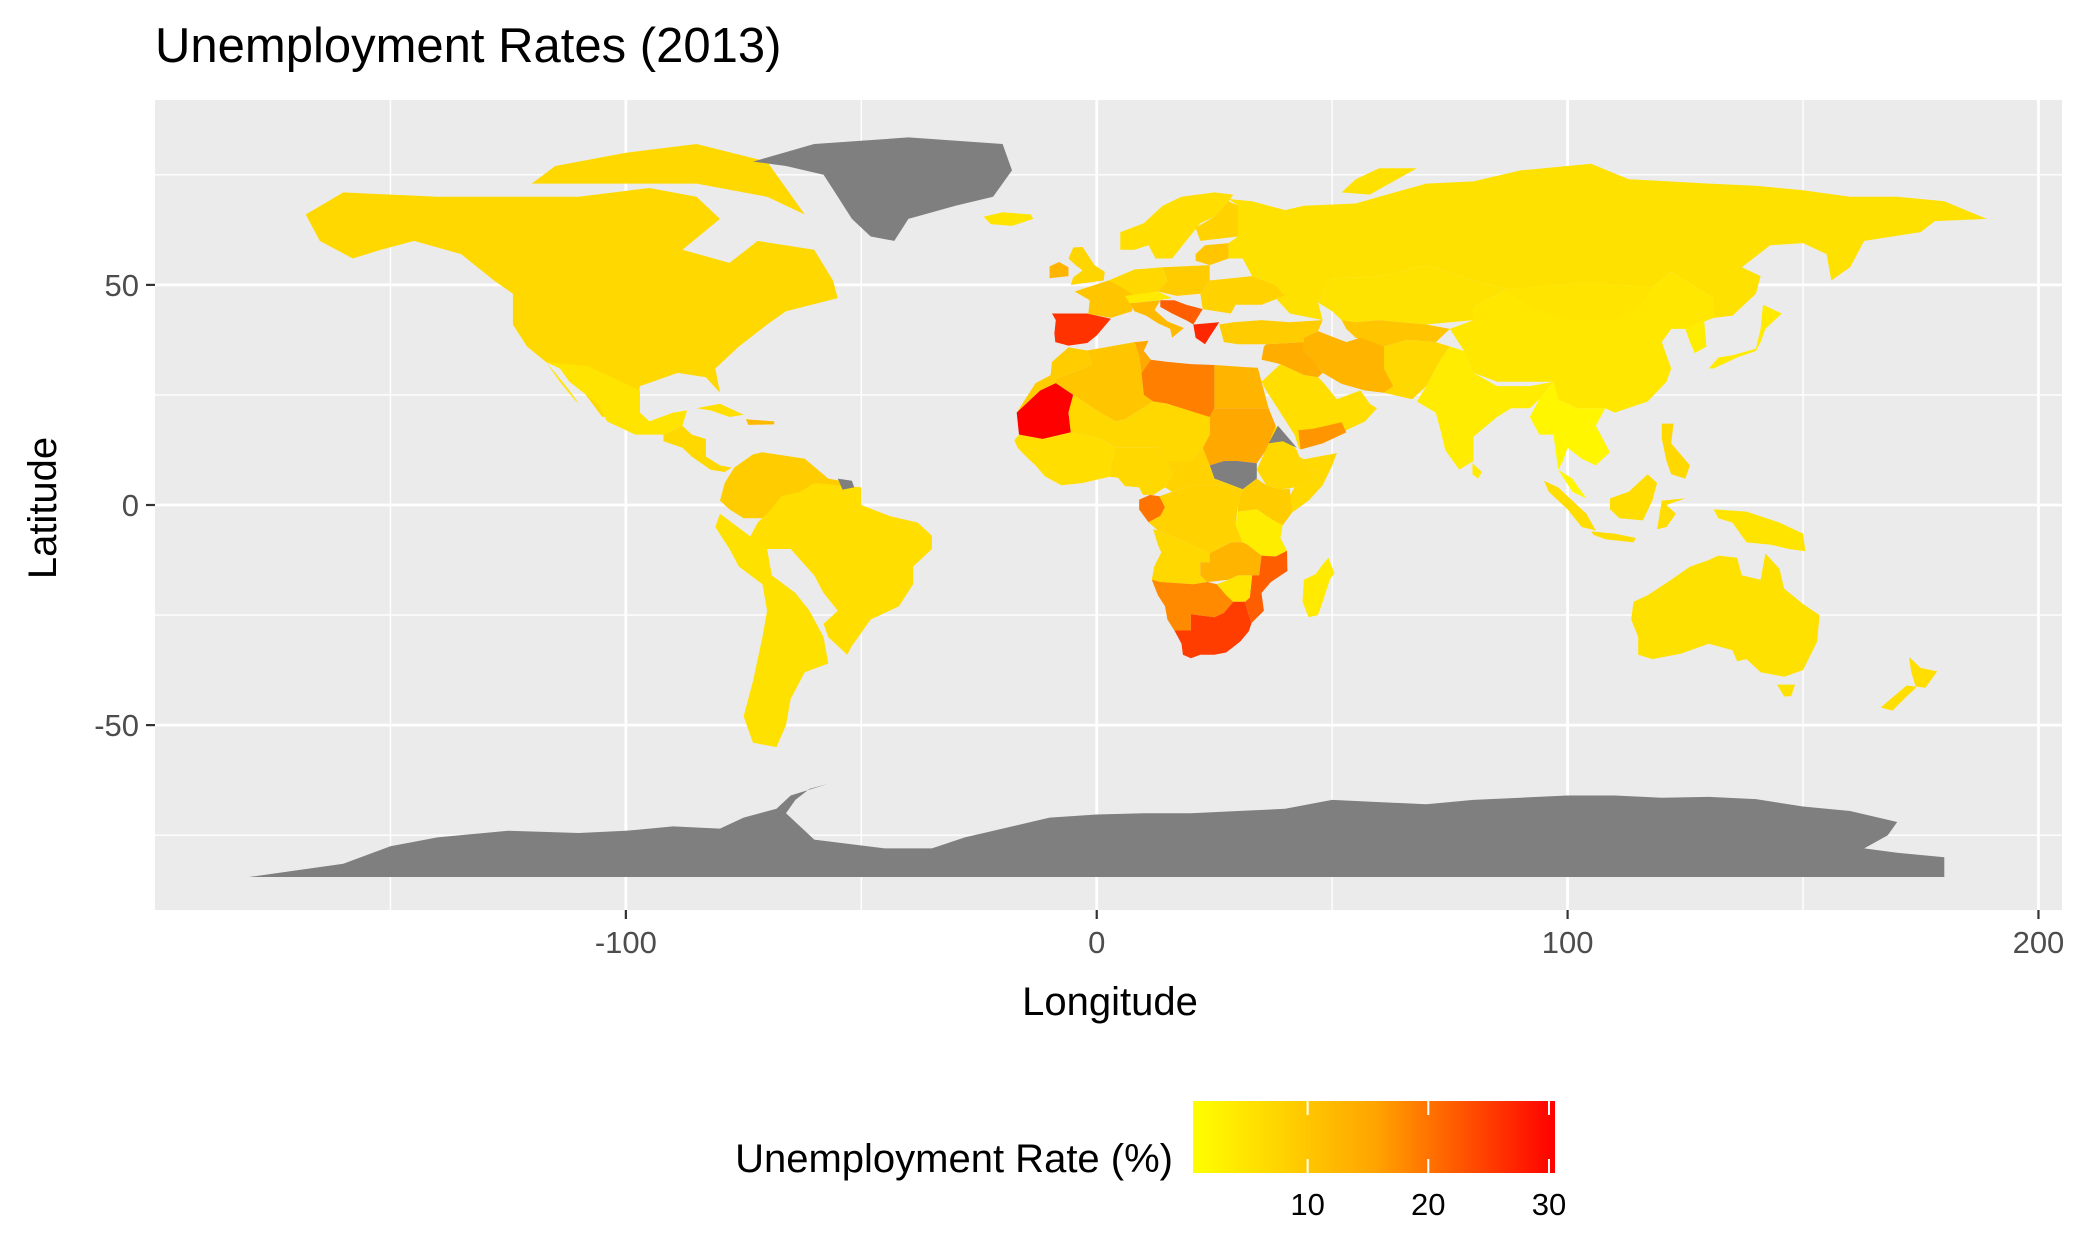 The image size is (2100, 1260). I want to click on region-kazakhstan, so click(1412, 295).